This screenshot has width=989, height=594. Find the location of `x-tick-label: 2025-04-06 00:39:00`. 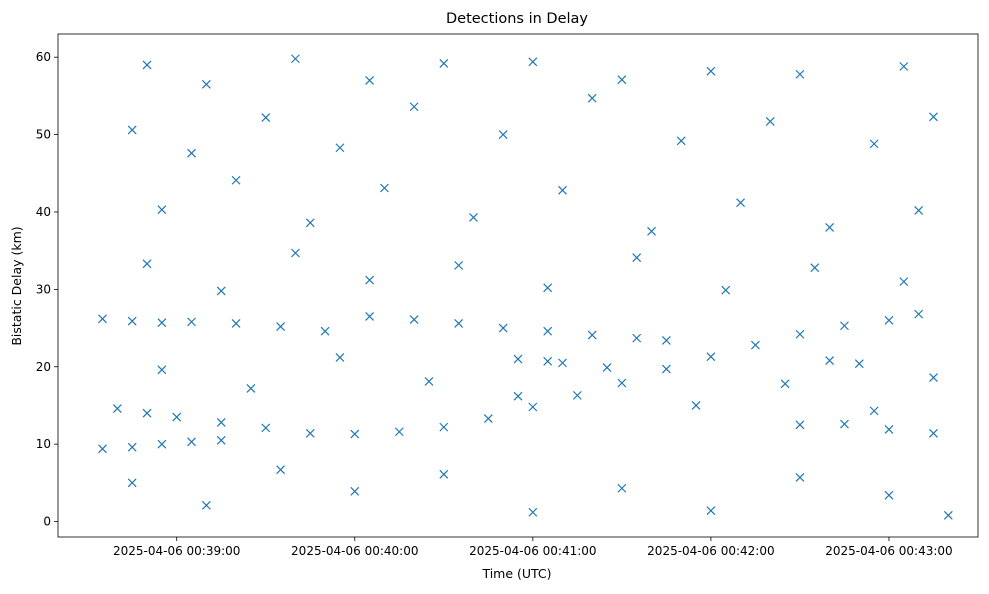

x-tick-label: 2025-04-06 00:39:00 is located at coordinates (176, 551).